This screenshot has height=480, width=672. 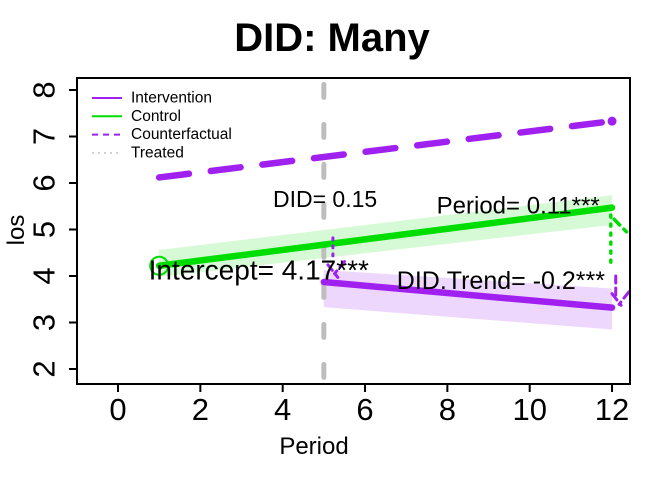 I want to click on legend-label-control: Control, so click(x=156, y=116).